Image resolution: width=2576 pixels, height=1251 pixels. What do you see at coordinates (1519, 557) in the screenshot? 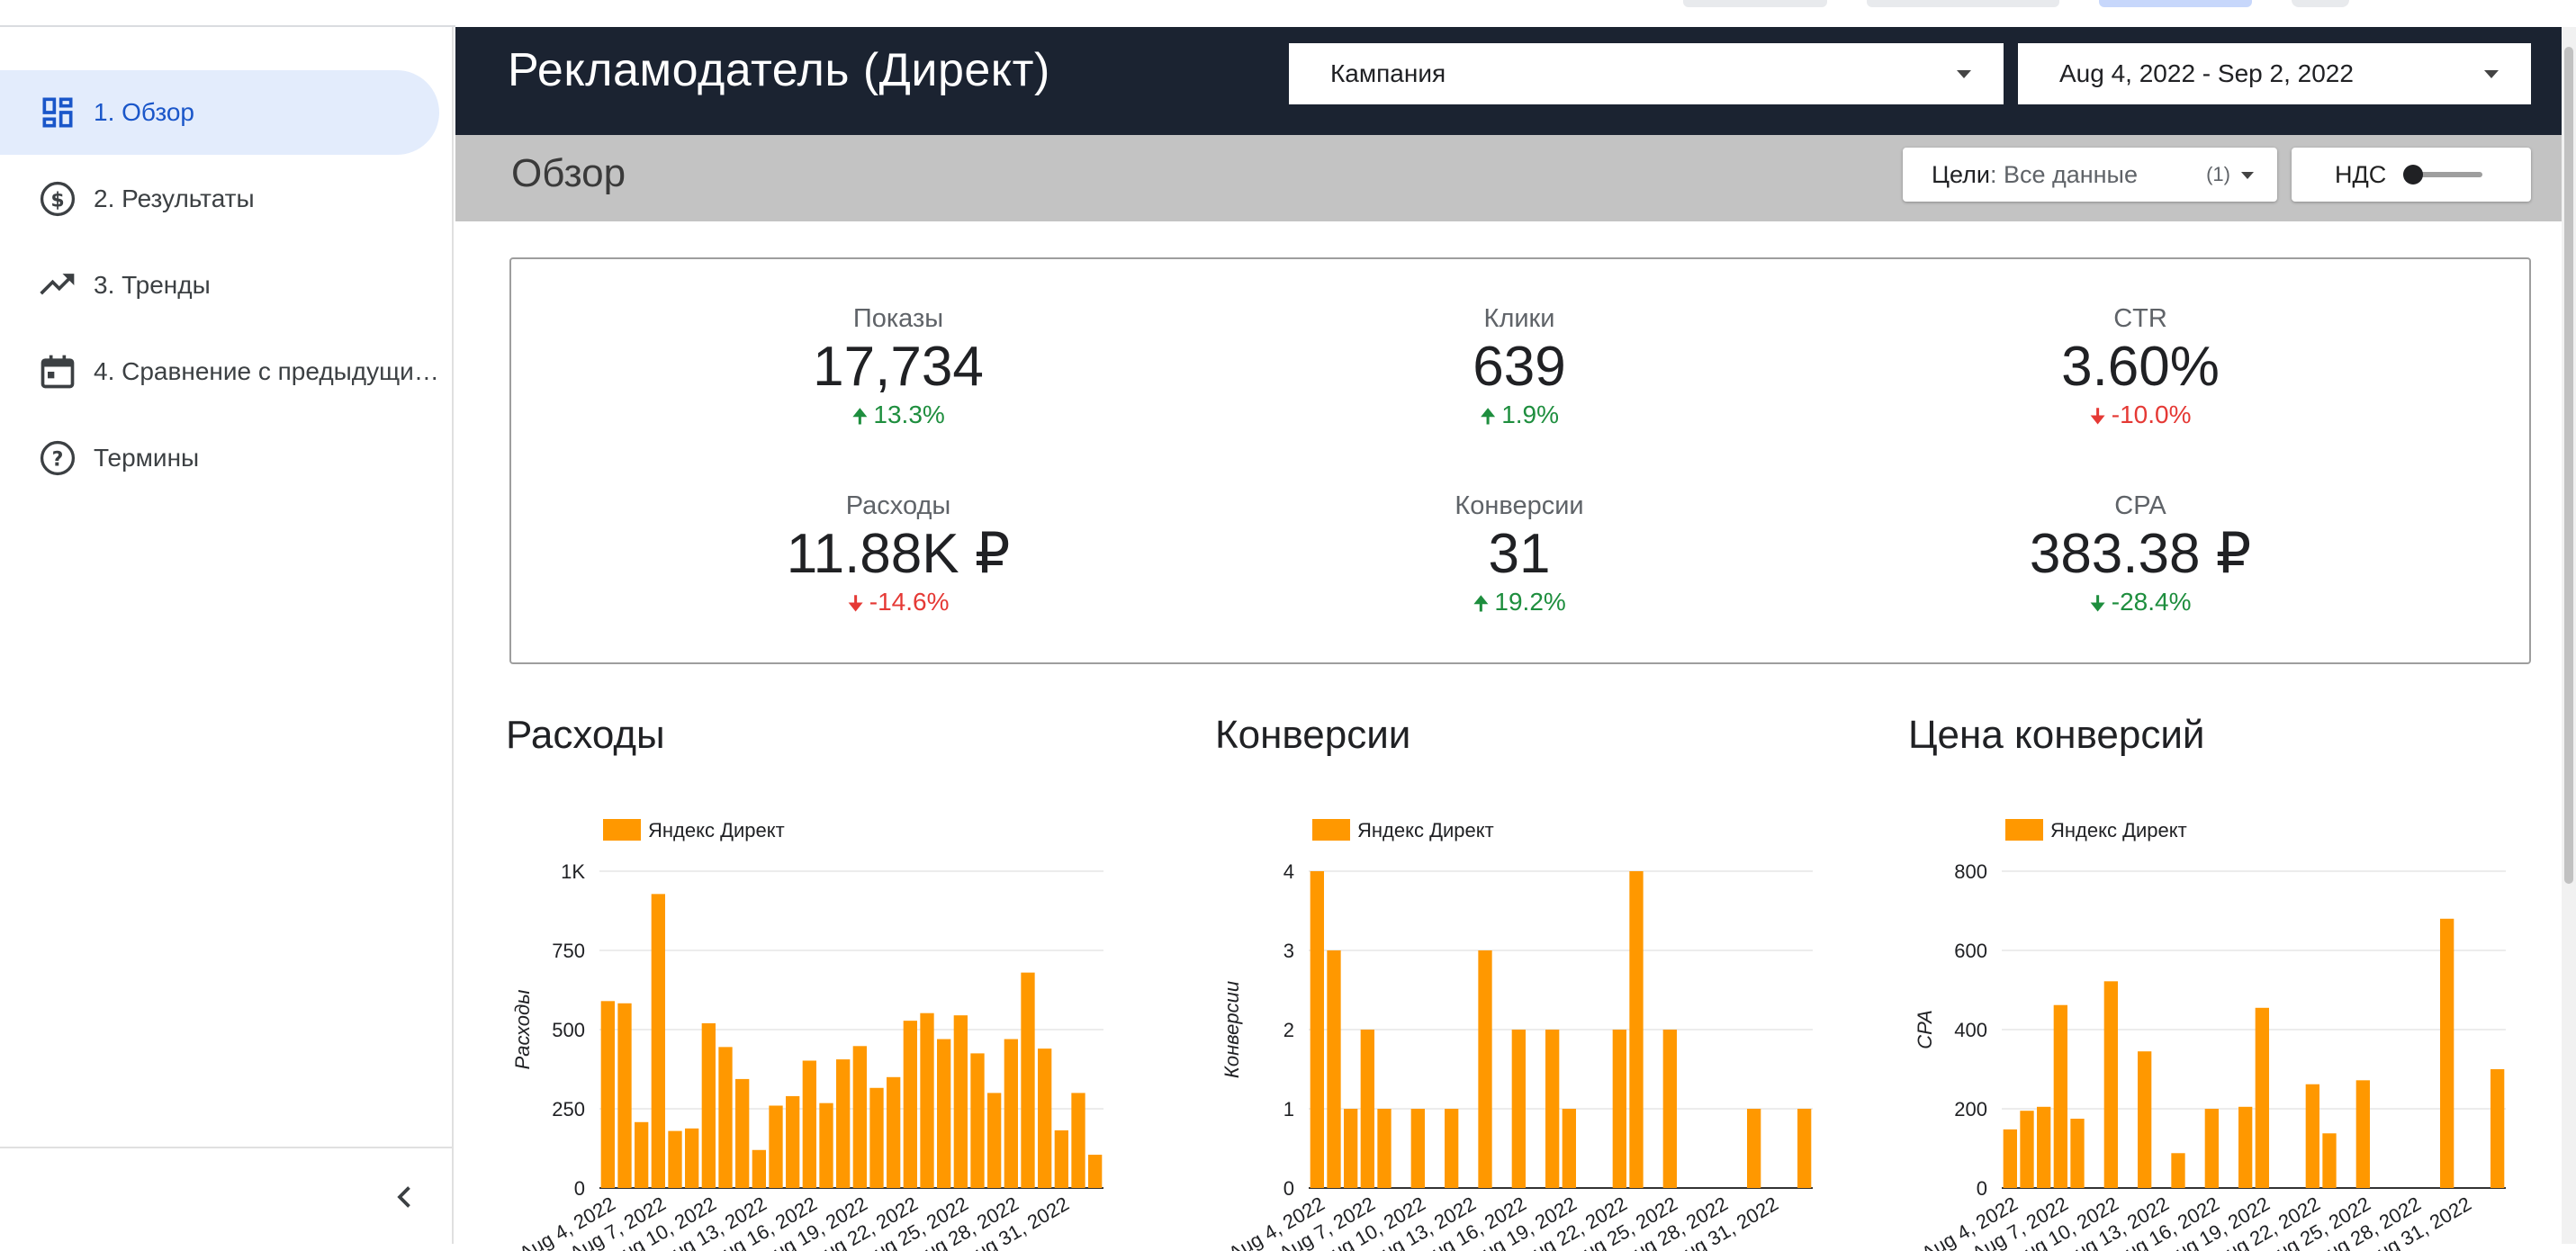
I see `scorecard-conversions: Конверсии 31 🠉 19.2%` at bounding box center [1519, 557].